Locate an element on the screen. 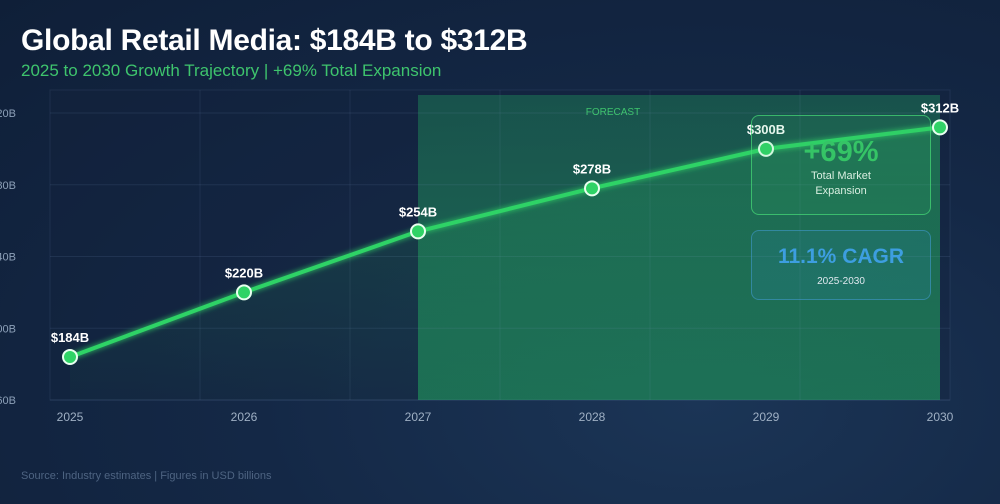  data-label: $300B is located at coordinates (766, 129).